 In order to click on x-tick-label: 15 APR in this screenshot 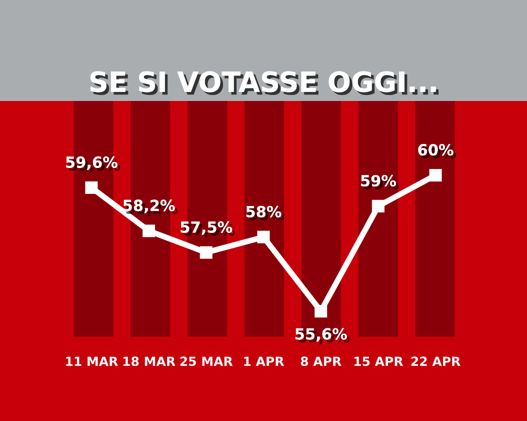, I will do `click(379, 361)`.